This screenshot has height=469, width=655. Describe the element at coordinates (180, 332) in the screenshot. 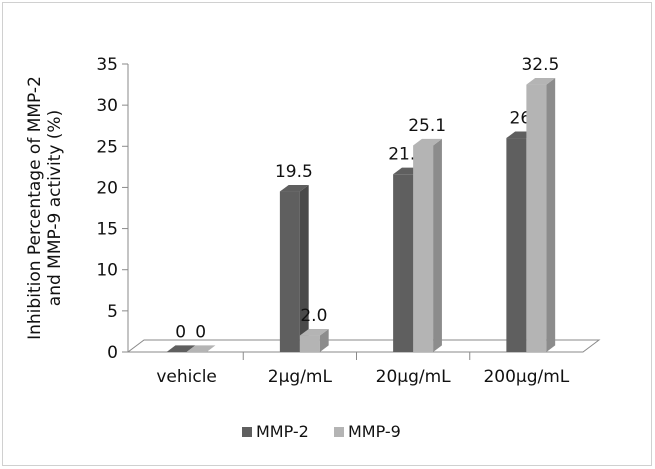

I see `data-label-mmp-2: 0` at that location.